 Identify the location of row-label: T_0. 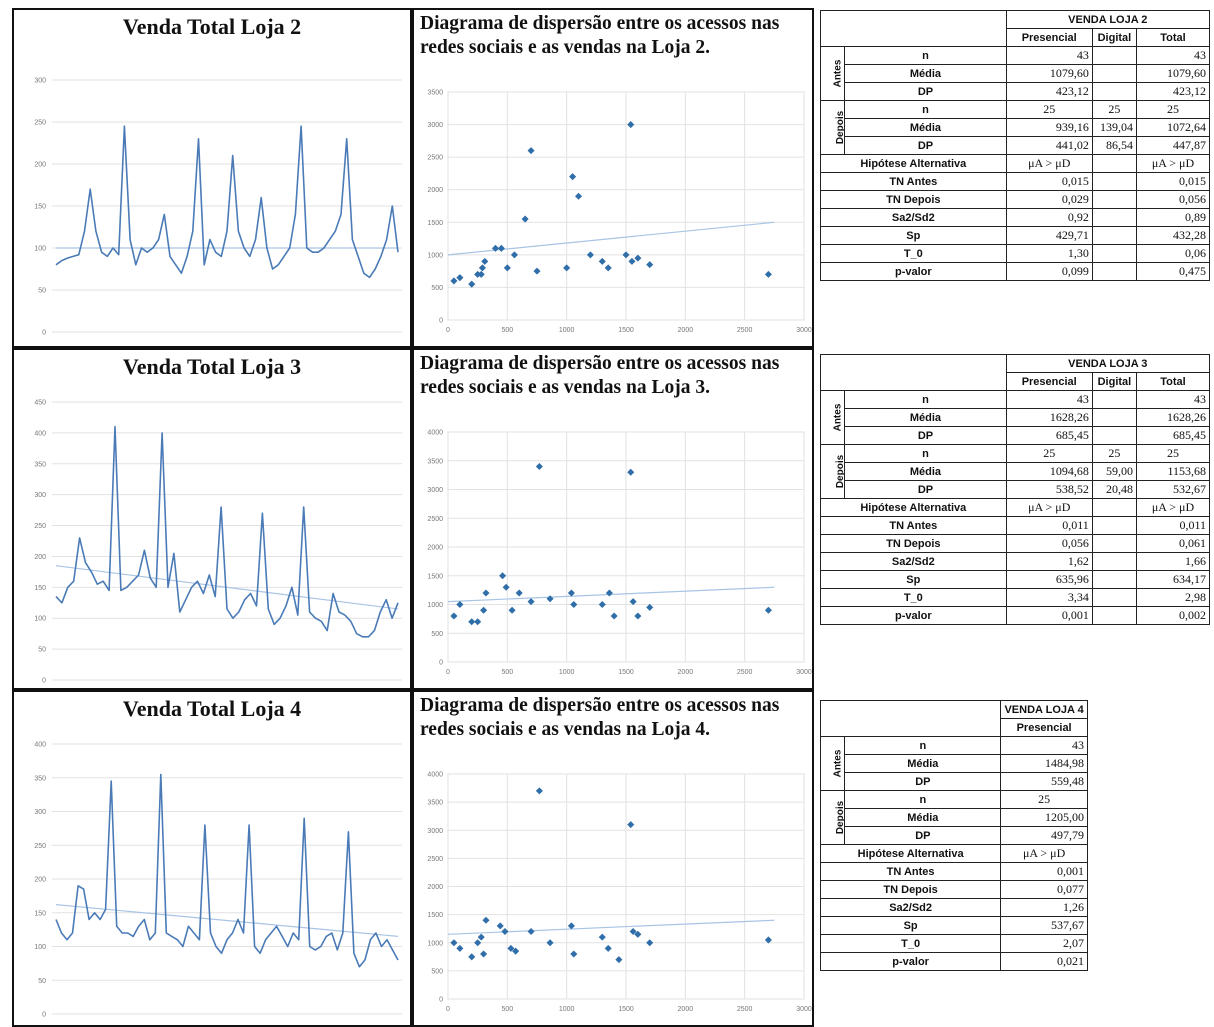
(910, 943).